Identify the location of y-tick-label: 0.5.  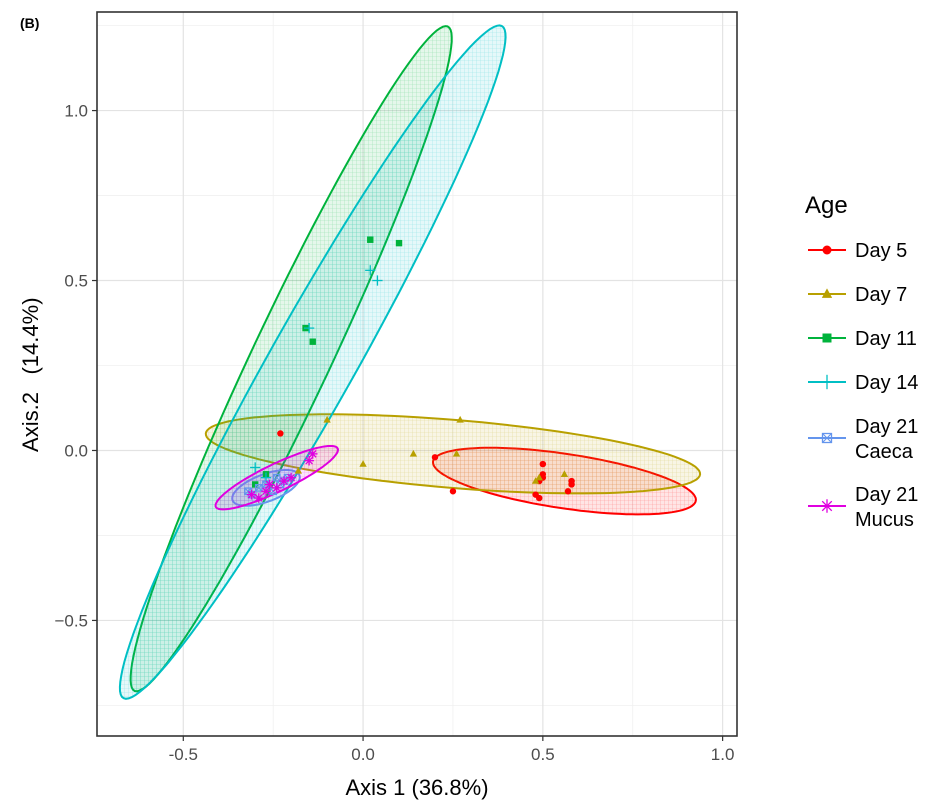
(76, 281).